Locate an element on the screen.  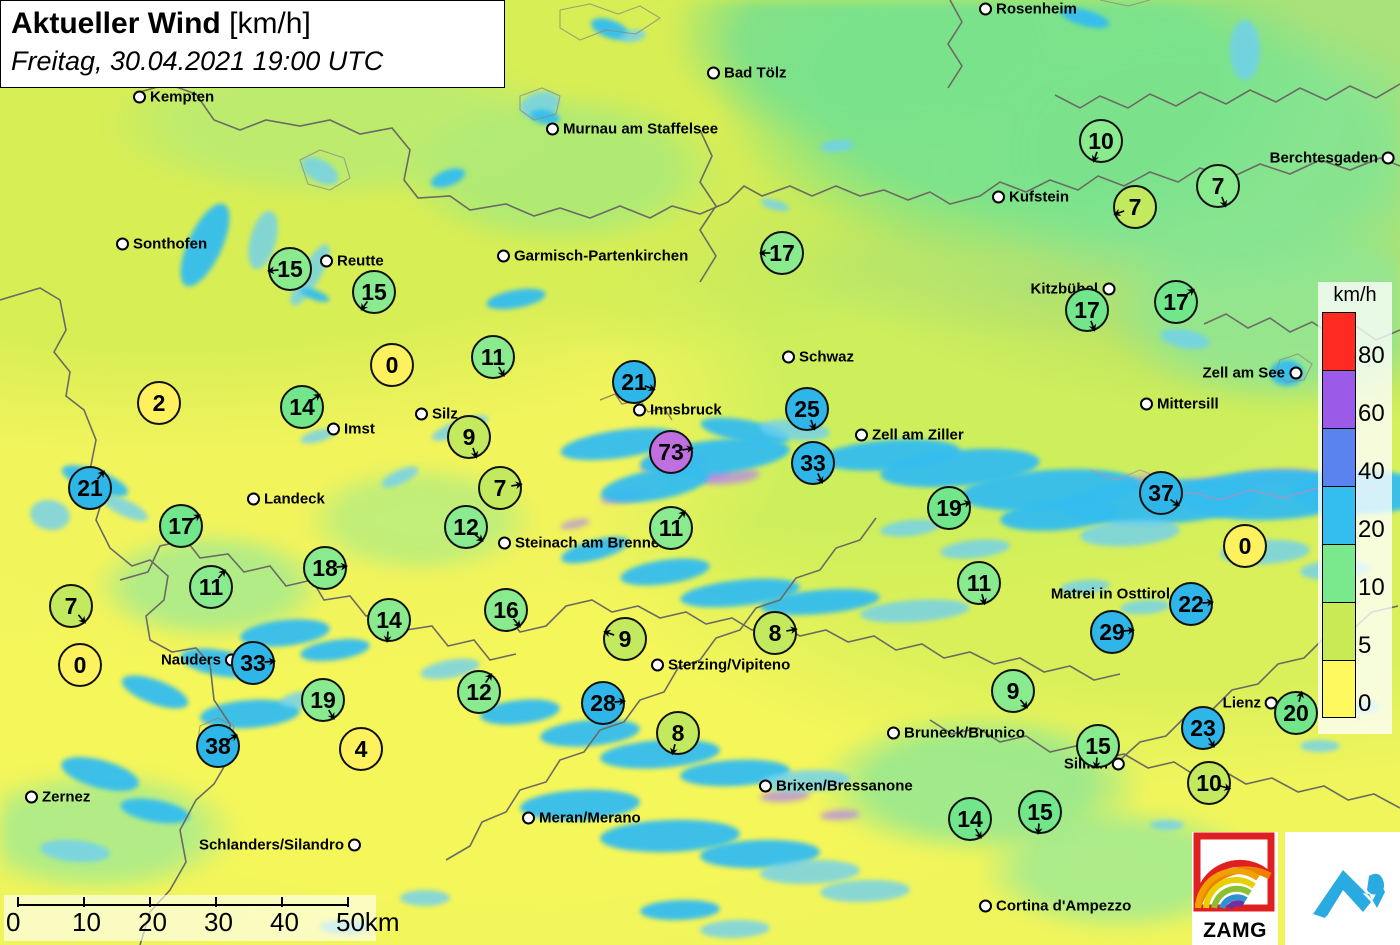
wind-speed-value: 23 is located at coordinates (1203, 728).